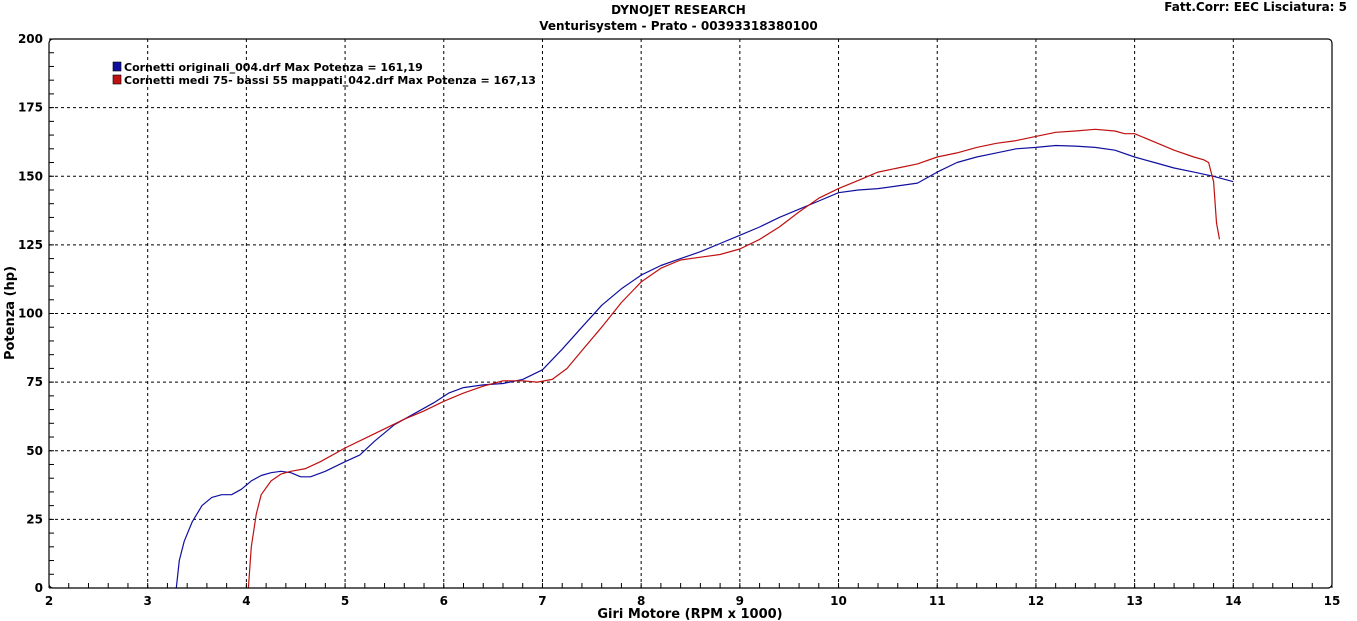  I want to click on x-axis-label: Giri Motore (RPM x 1000), so click(689, 614).